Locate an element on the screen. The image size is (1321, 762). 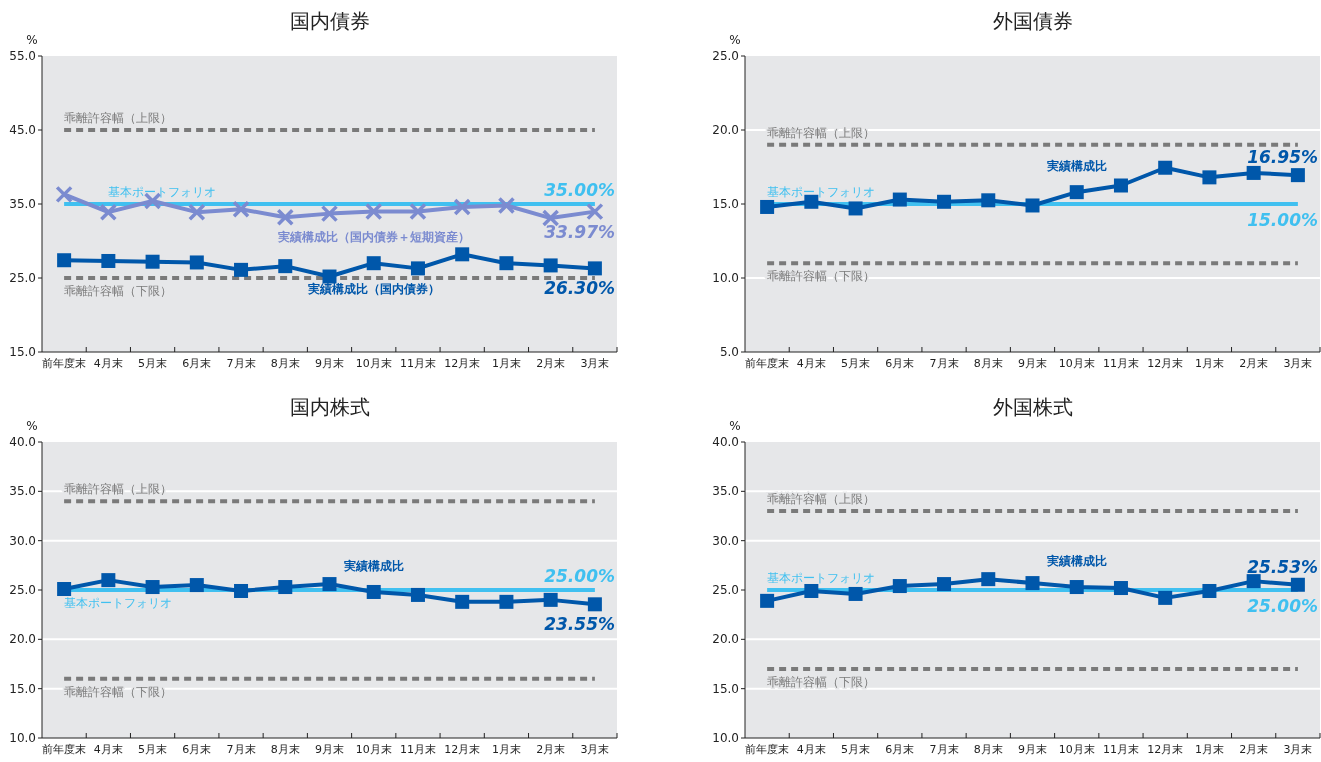
data-label: 25.53% is located at coordinates (1282, 566).